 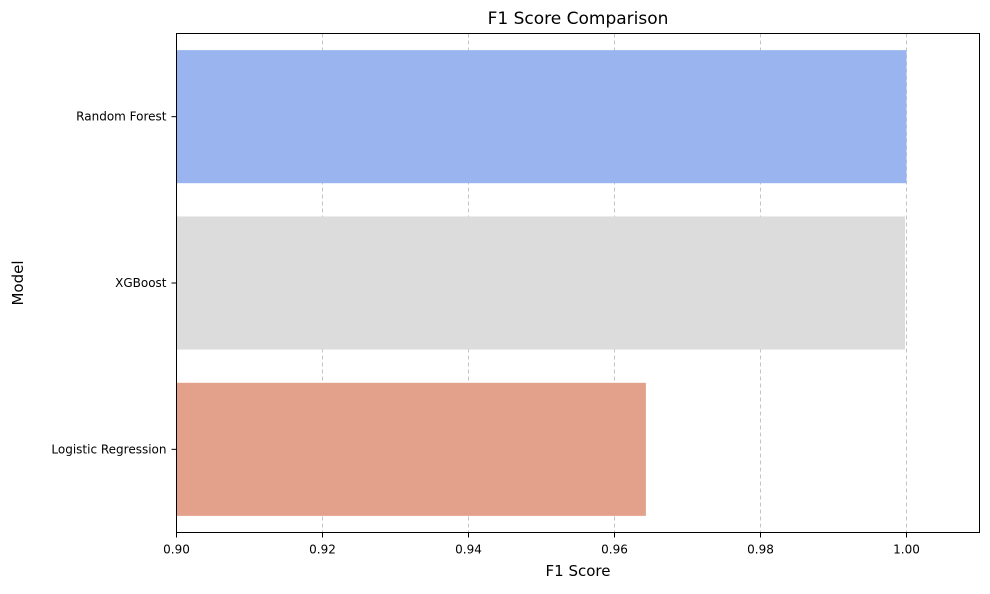 I want to click on y-tick-label: XGBoost, so click(x=141, y=283).